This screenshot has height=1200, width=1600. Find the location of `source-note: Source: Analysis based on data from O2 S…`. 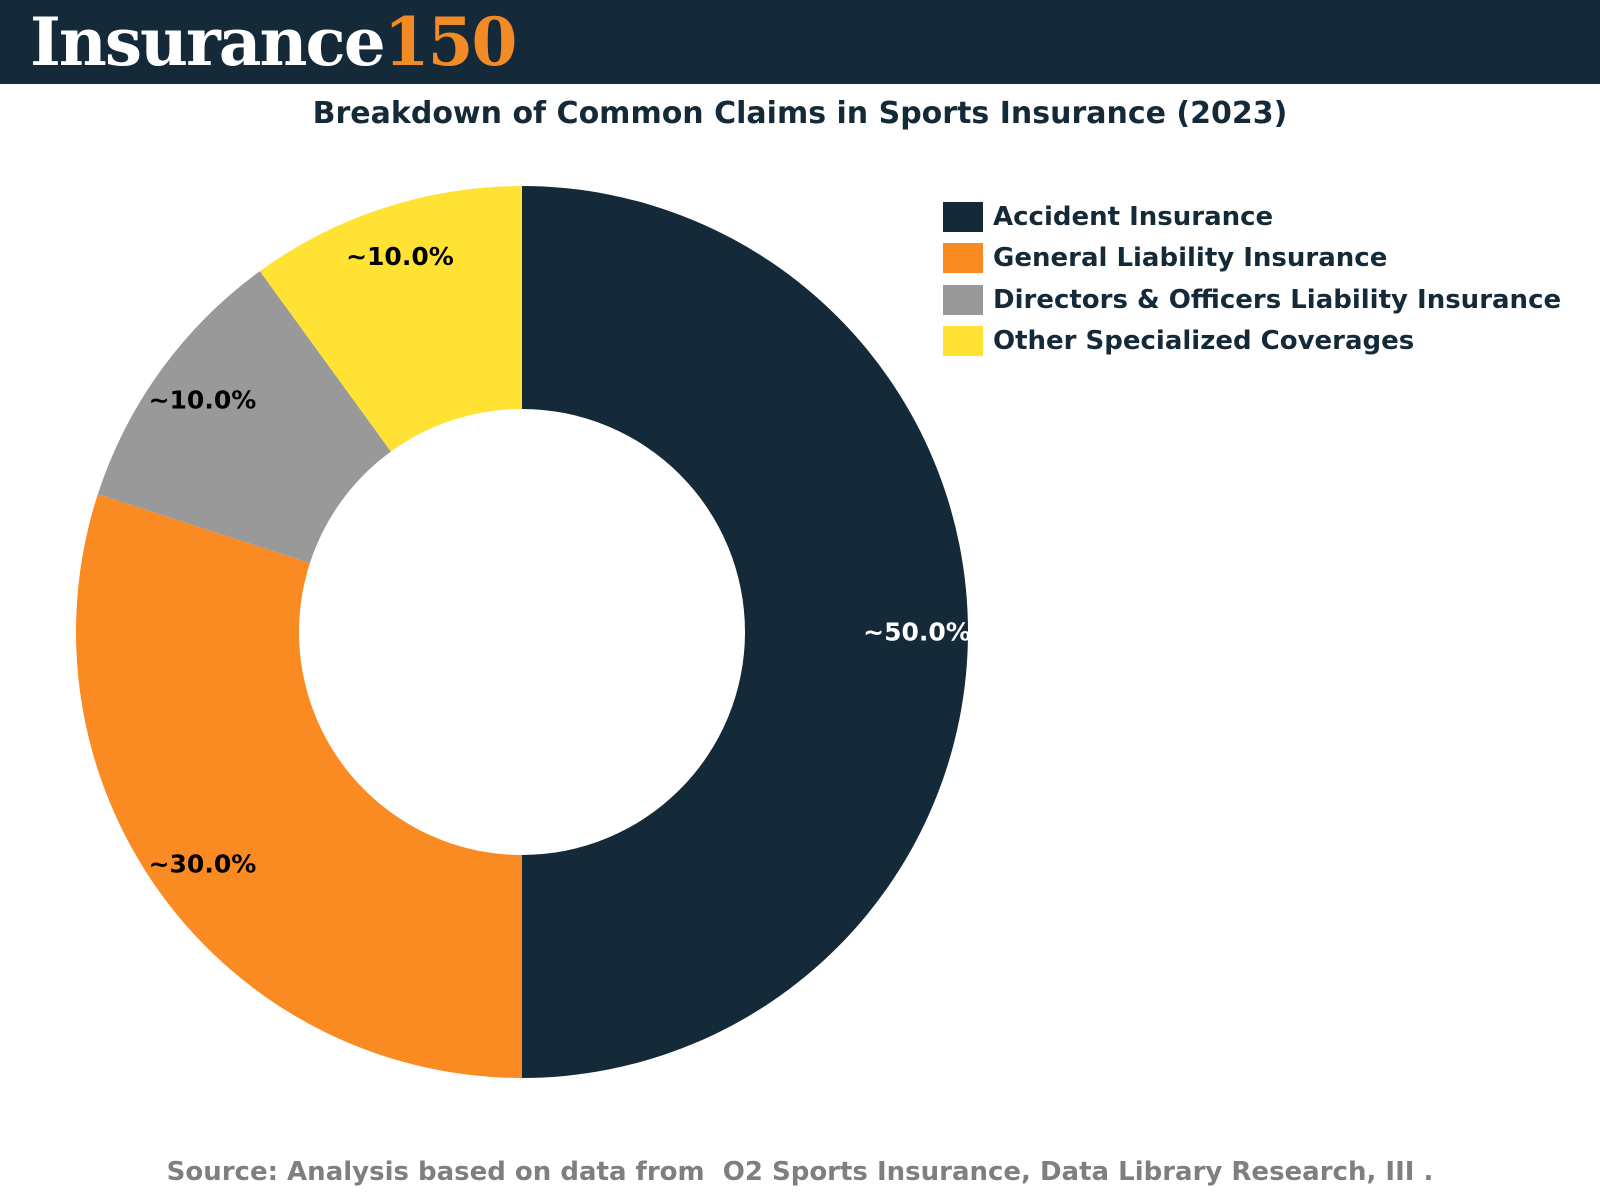

source-note: Source: Analysis based on data from O2 S… is located at coordinates (800, 1172).